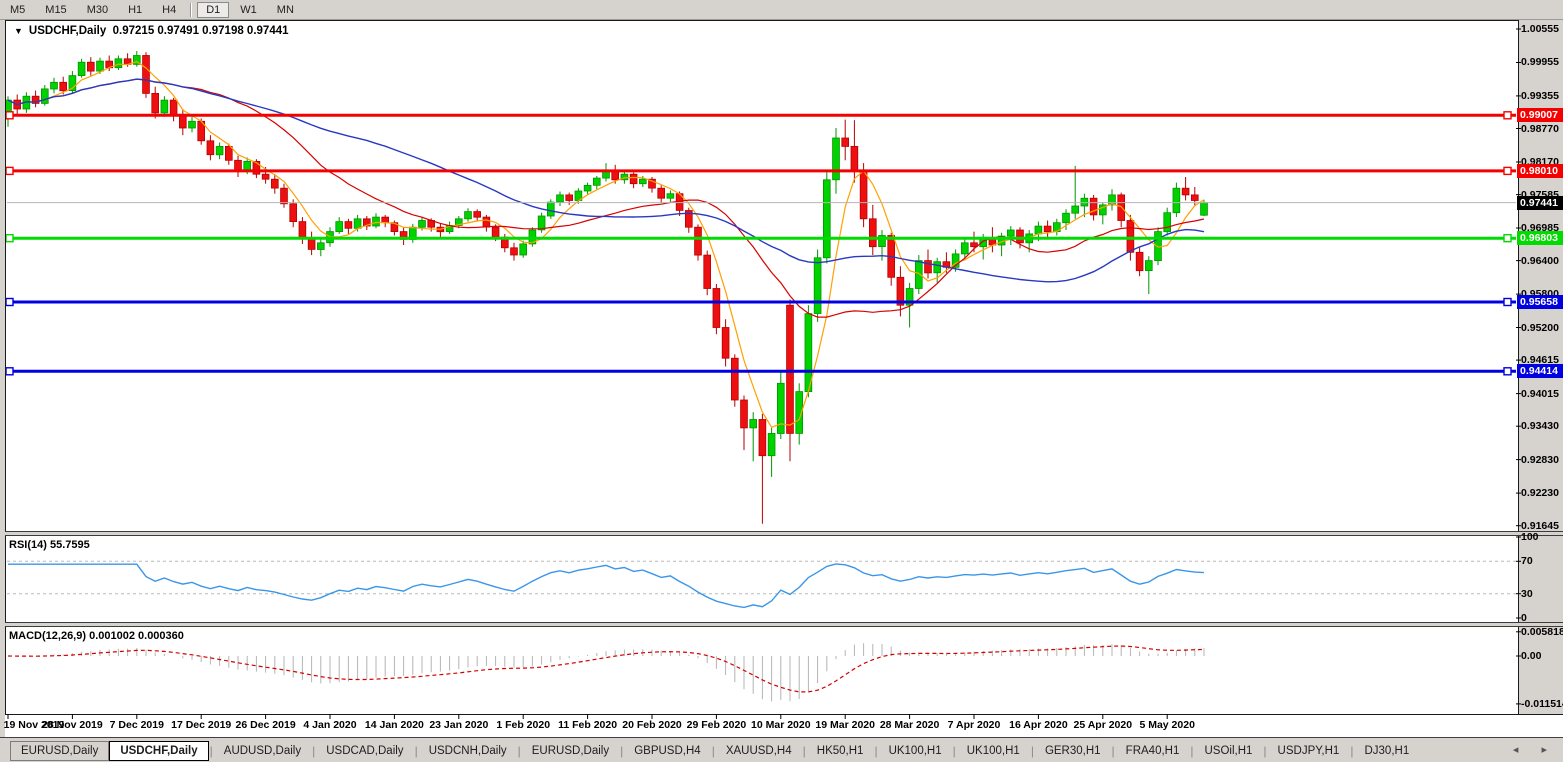  What do you see at coordinates (588, 725) in the screenshot?
I see `date-axis-tick: 11 Feb 2020` at bounding box center [588, 725].